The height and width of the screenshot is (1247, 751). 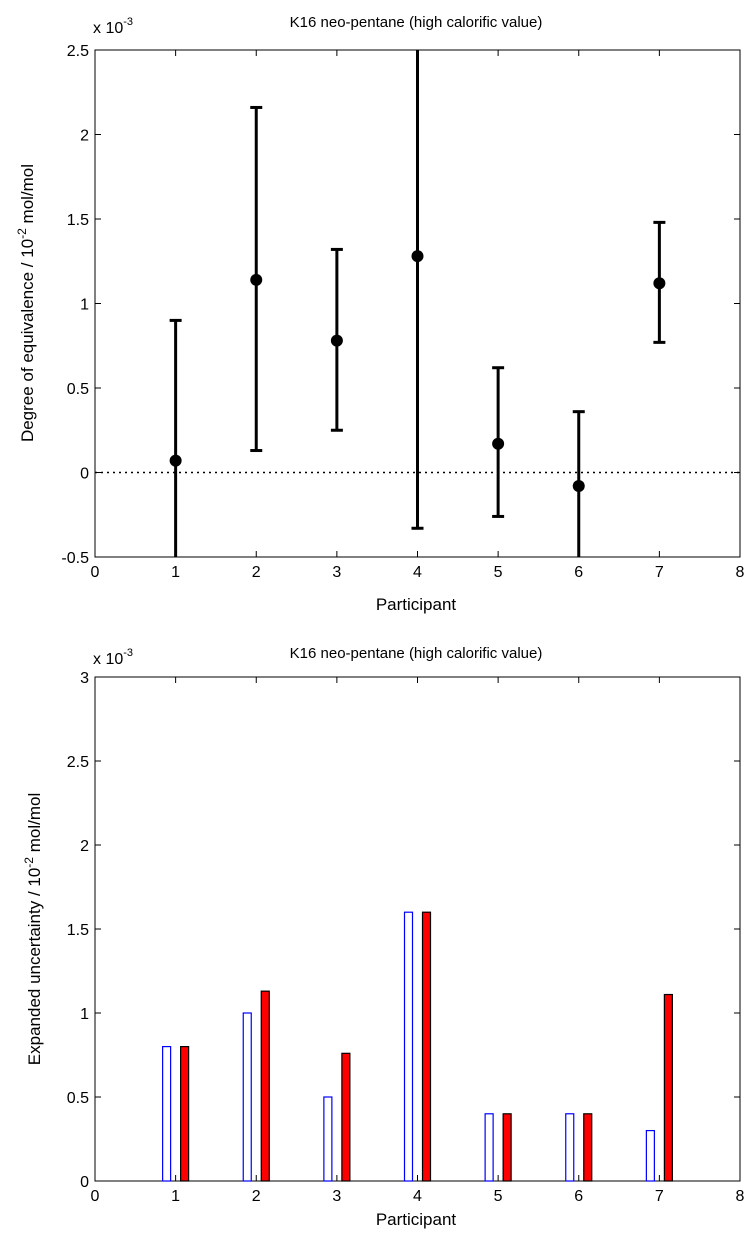 What do you see at coordinates (95, 1196) in the screenshot?
I see `1-unc-xtick-label: 0` at bounding box center [95, 1196].